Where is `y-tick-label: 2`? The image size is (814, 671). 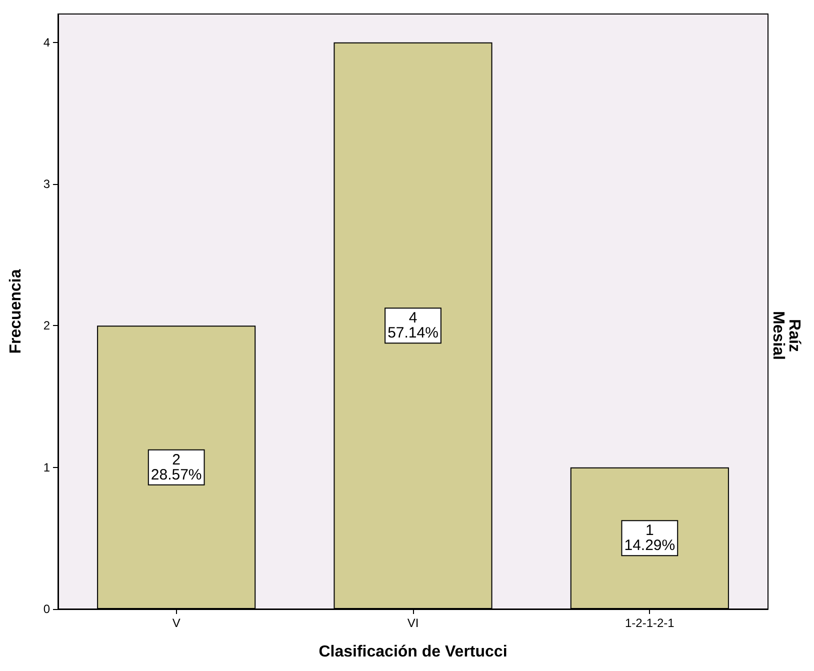 y-tick-label: 2 is located at coordinates (46, 325).